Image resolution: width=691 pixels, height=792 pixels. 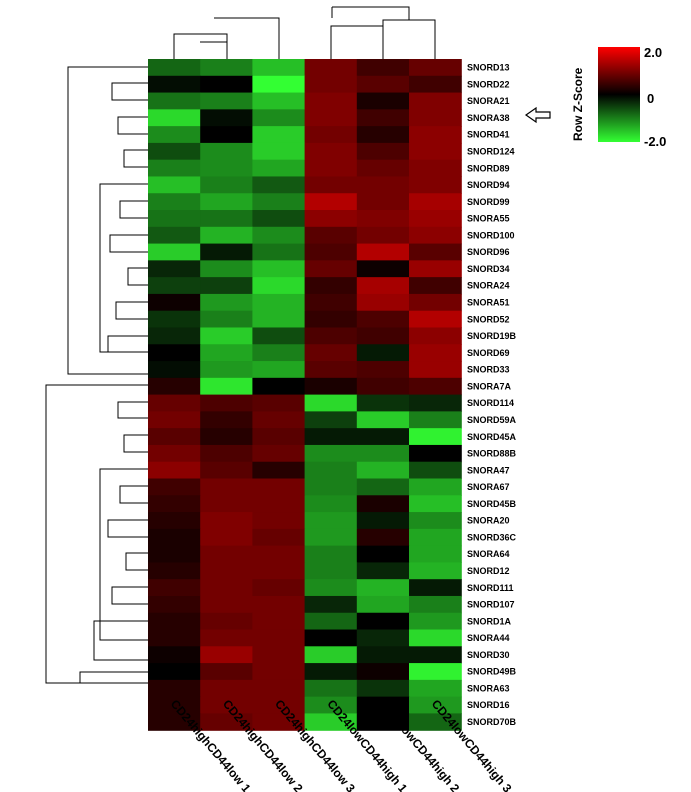 I want to click on row-label: SNORA47, so click(x=488, y=470).